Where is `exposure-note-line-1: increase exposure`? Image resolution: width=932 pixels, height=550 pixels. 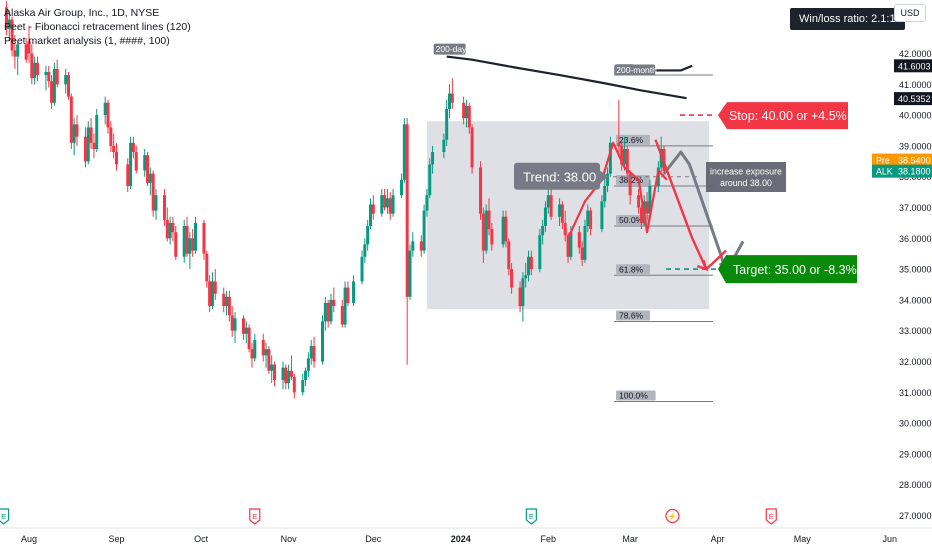 exposure-note-line-1: increase exposure is located at coordinates (746, 172).